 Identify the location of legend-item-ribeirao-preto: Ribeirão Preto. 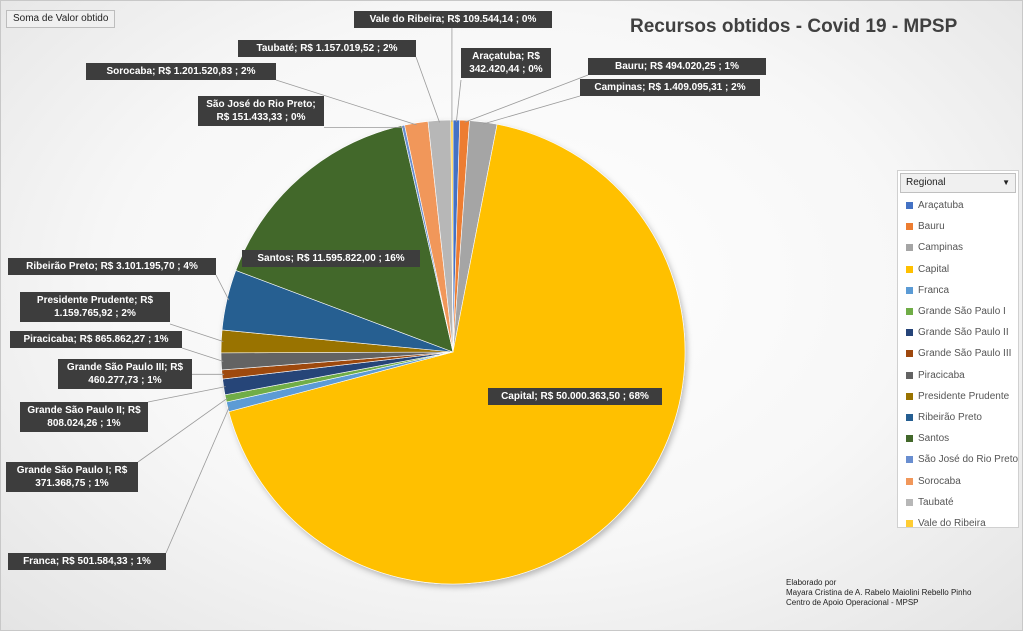
(958, 417).